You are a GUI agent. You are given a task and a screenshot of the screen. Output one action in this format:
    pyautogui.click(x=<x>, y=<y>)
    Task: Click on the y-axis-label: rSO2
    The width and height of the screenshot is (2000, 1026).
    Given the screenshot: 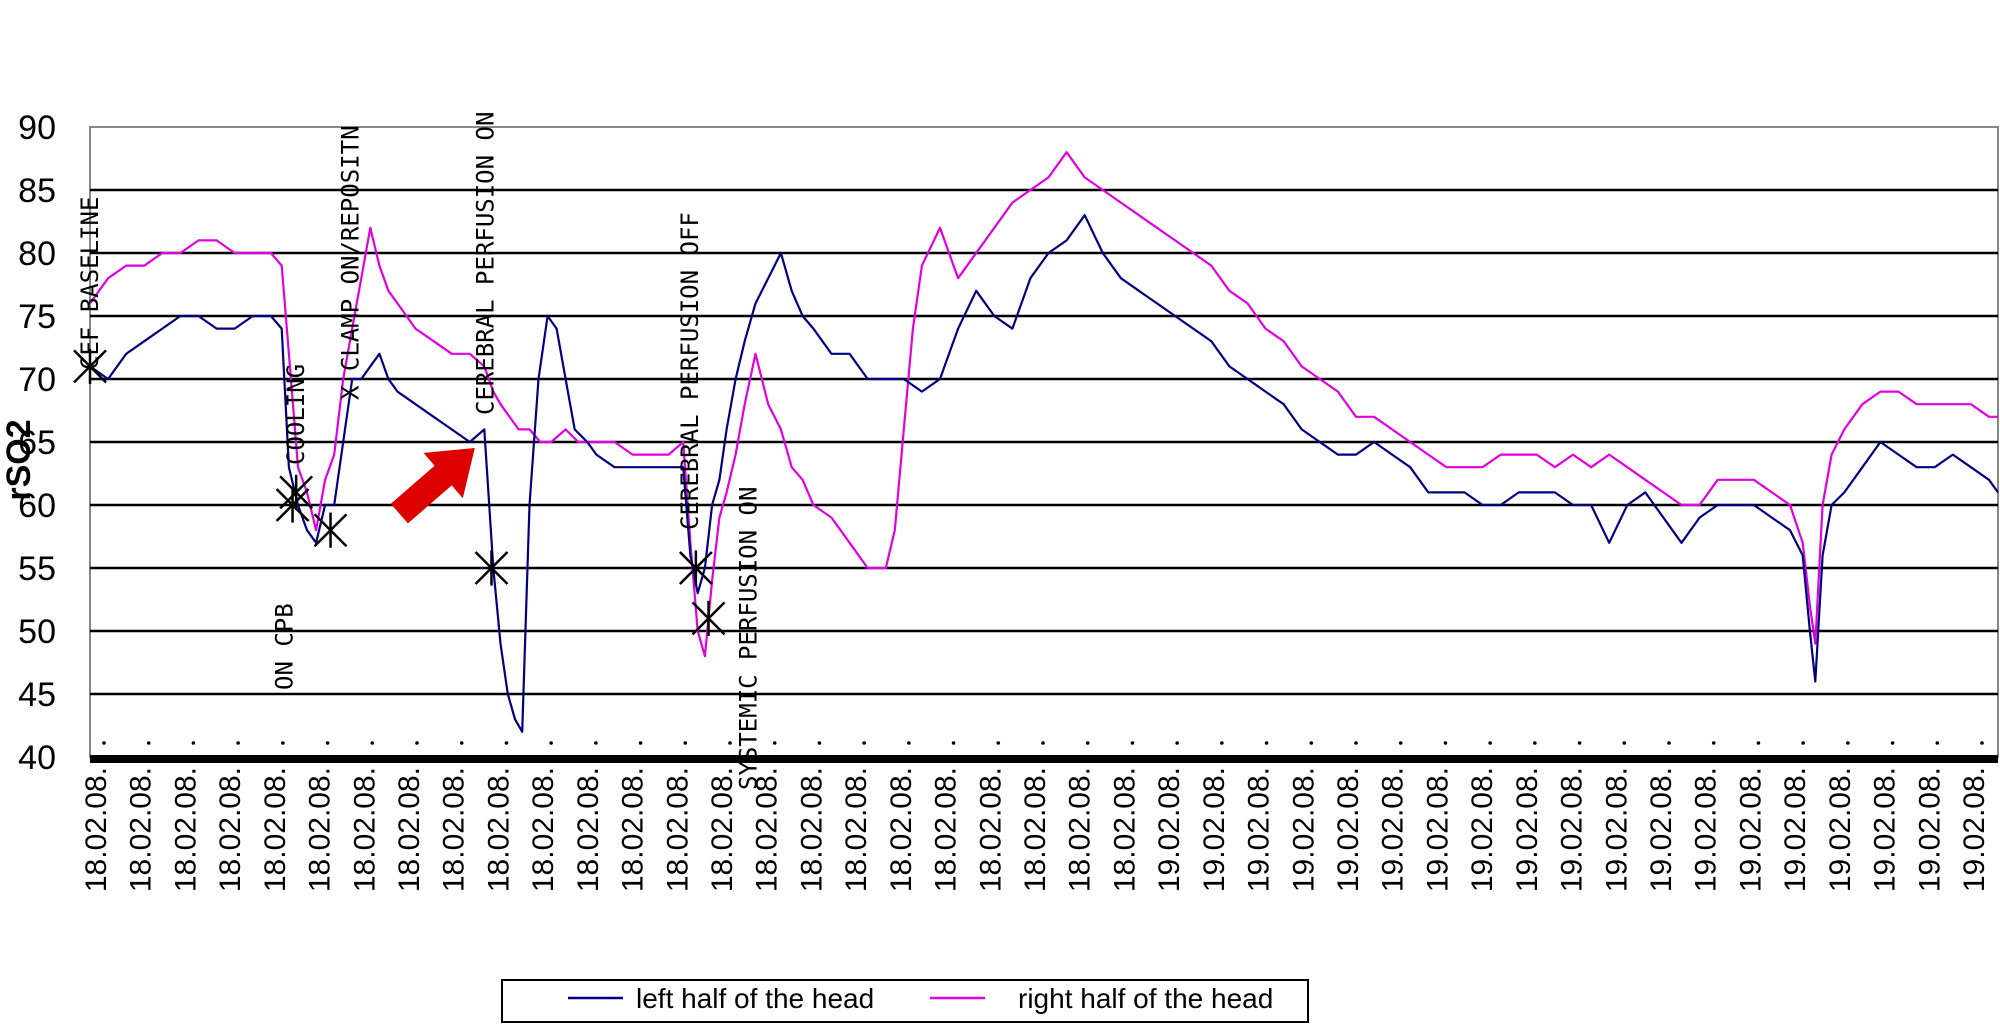 What is the action you would take?
    pyautogui.click(x=19, y=459)
    